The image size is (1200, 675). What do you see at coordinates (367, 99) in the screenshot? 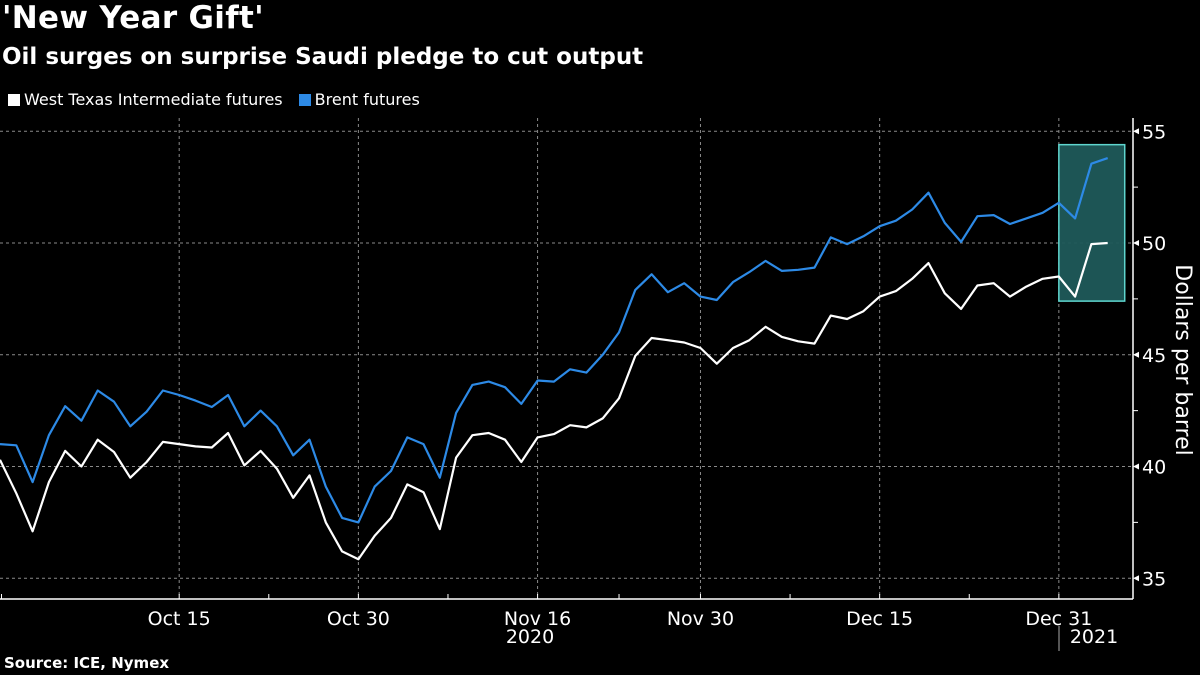
I see `legend-label-brent: Brent futures` at bounding box center [367, 99].